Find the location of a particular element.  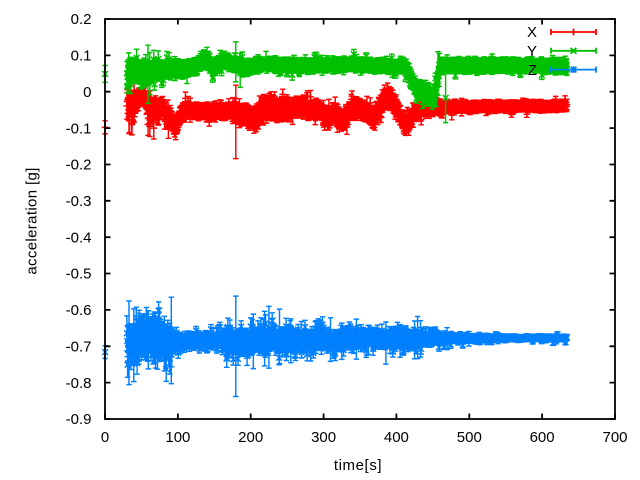

svg-text: -0.2 is located at coordinates (79, 165).